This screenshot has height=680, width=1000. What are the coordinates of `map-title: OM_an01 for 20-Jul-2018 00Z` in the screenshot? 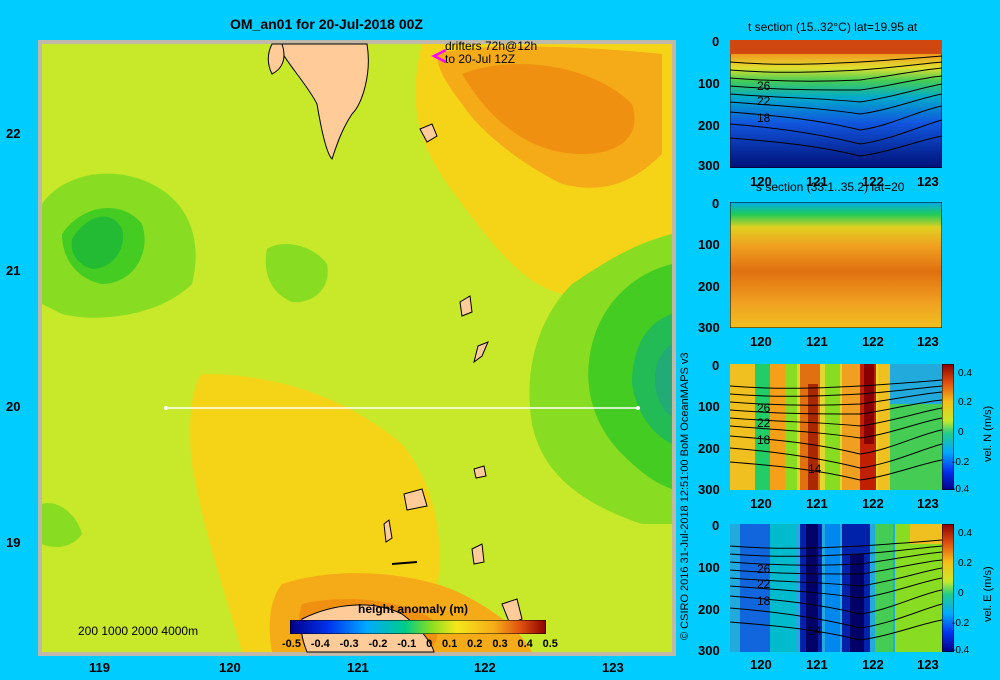 It's located at (326, 24).